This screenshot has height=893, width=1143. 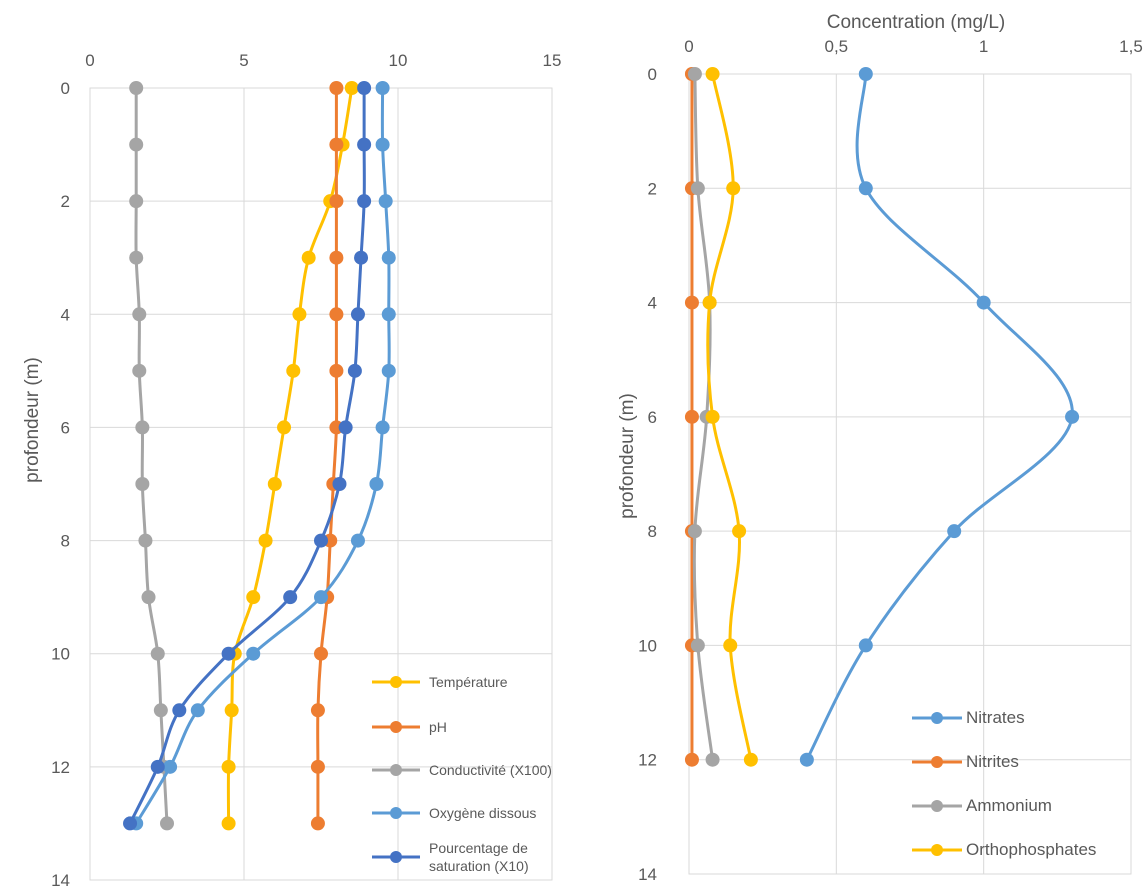 What do you see at coordinates (490, 770) in the screenshot?
I see `legend-label: Conductivité (X100)` at bounding box center [490, 770].